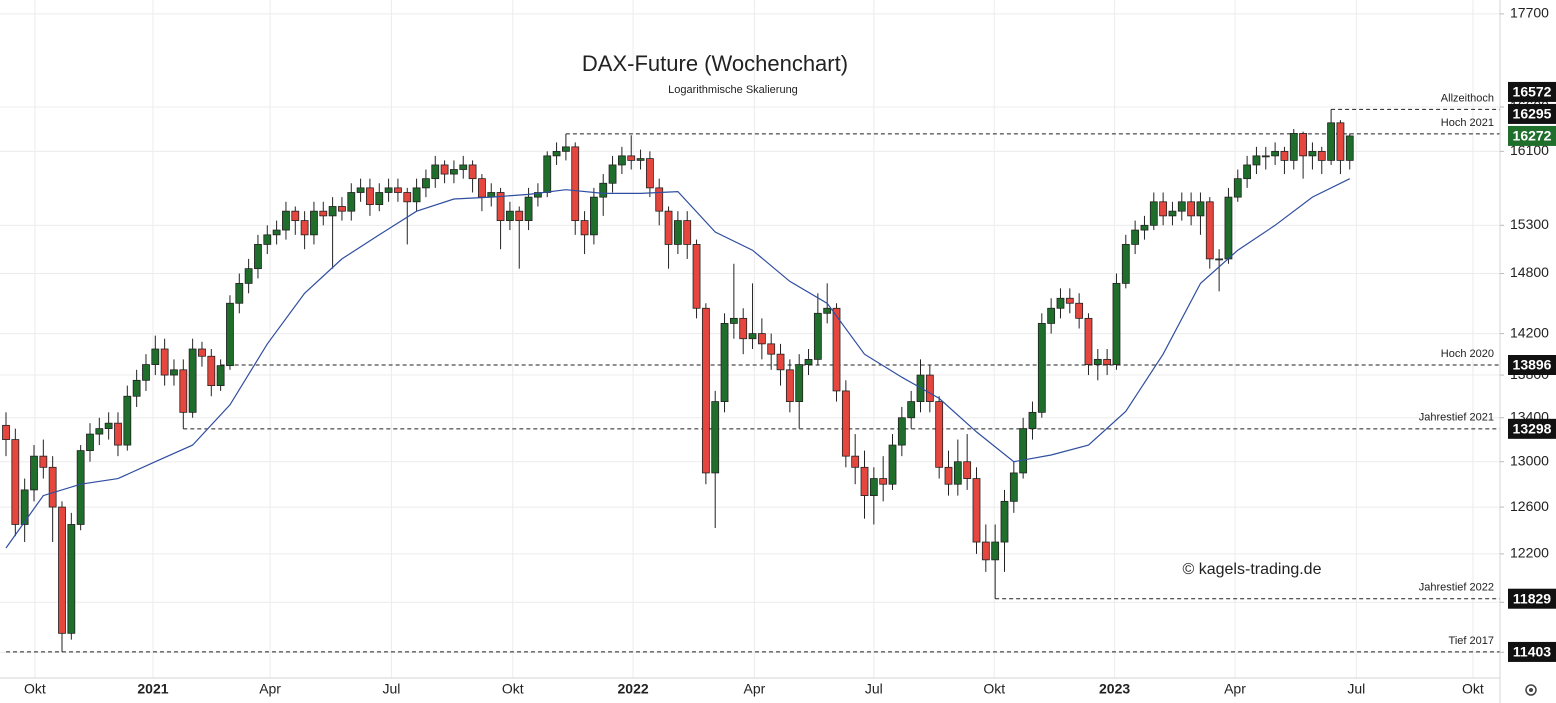  I want to click on level-label: Hoch 2021, so click(1467, 123).